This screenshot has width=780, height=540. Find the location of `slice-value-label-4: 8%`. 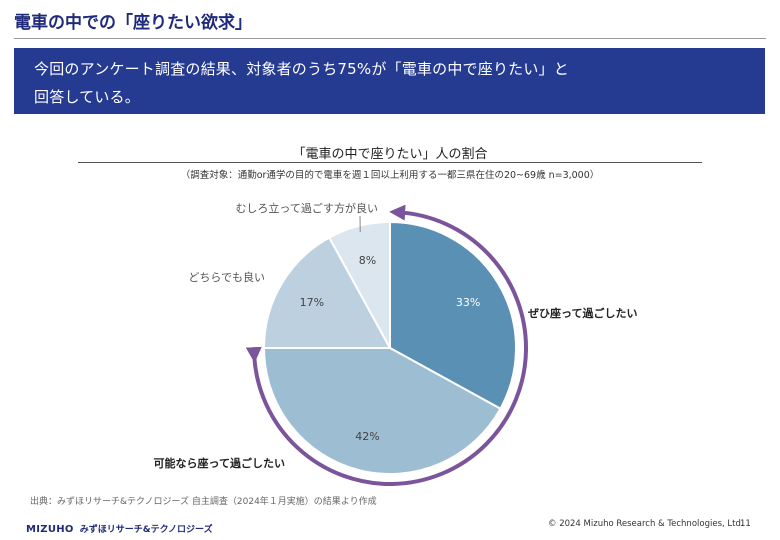

slice-value-label-4: 8% is located at coordinates (367, 260).